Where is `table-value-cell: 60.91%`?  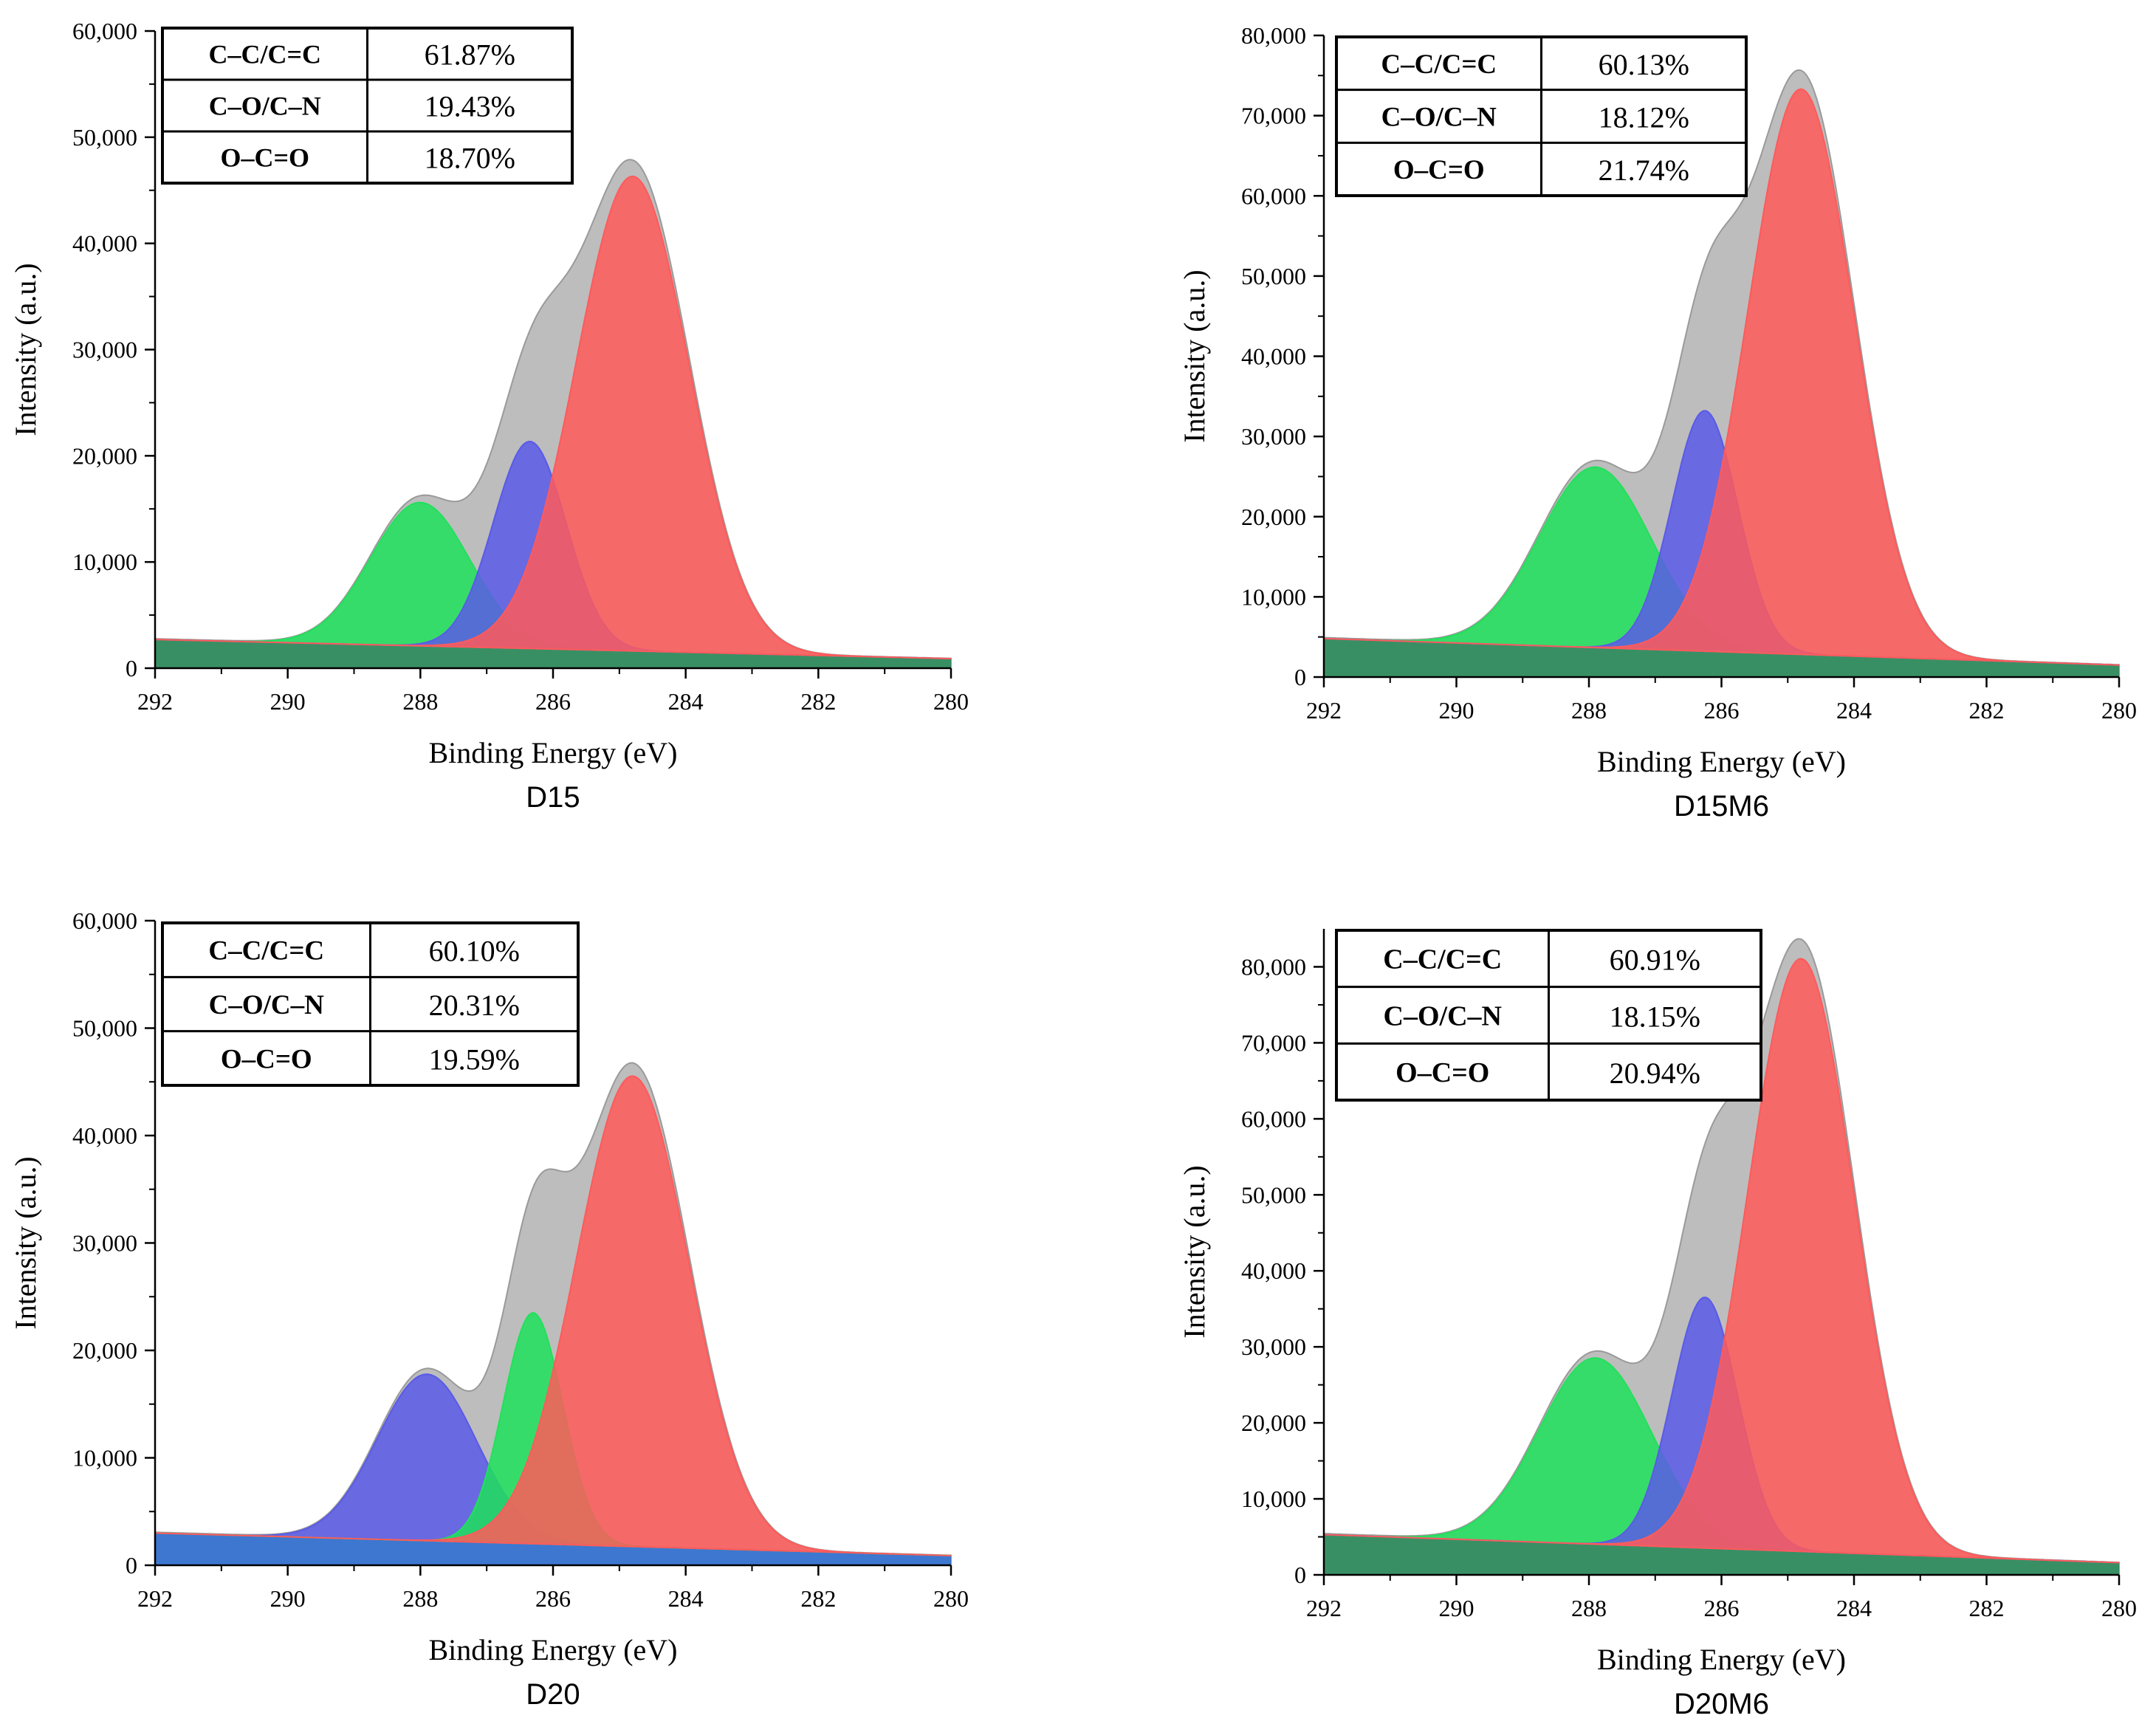 table-value-cell: 60.91% is located at coordinates (1655, 960).